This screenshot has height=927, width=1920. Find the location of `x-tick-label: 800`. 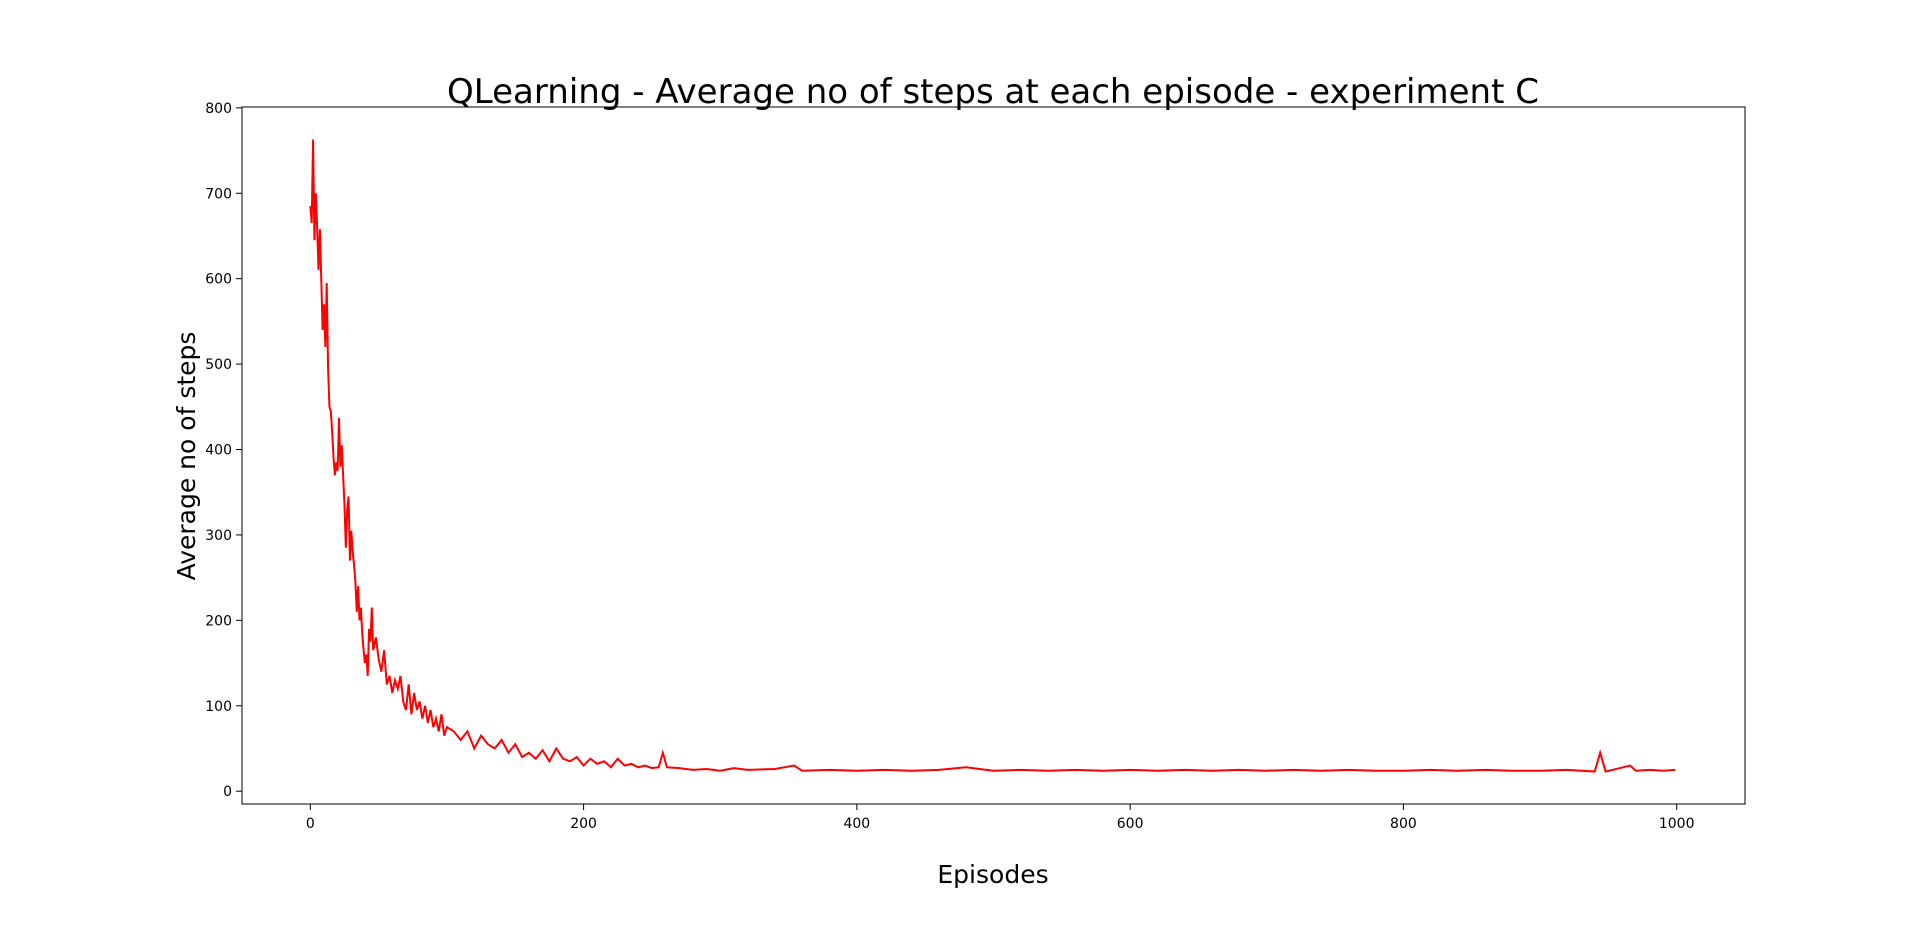

x-tick-label: 800 is located at coordinates (1403, 824).